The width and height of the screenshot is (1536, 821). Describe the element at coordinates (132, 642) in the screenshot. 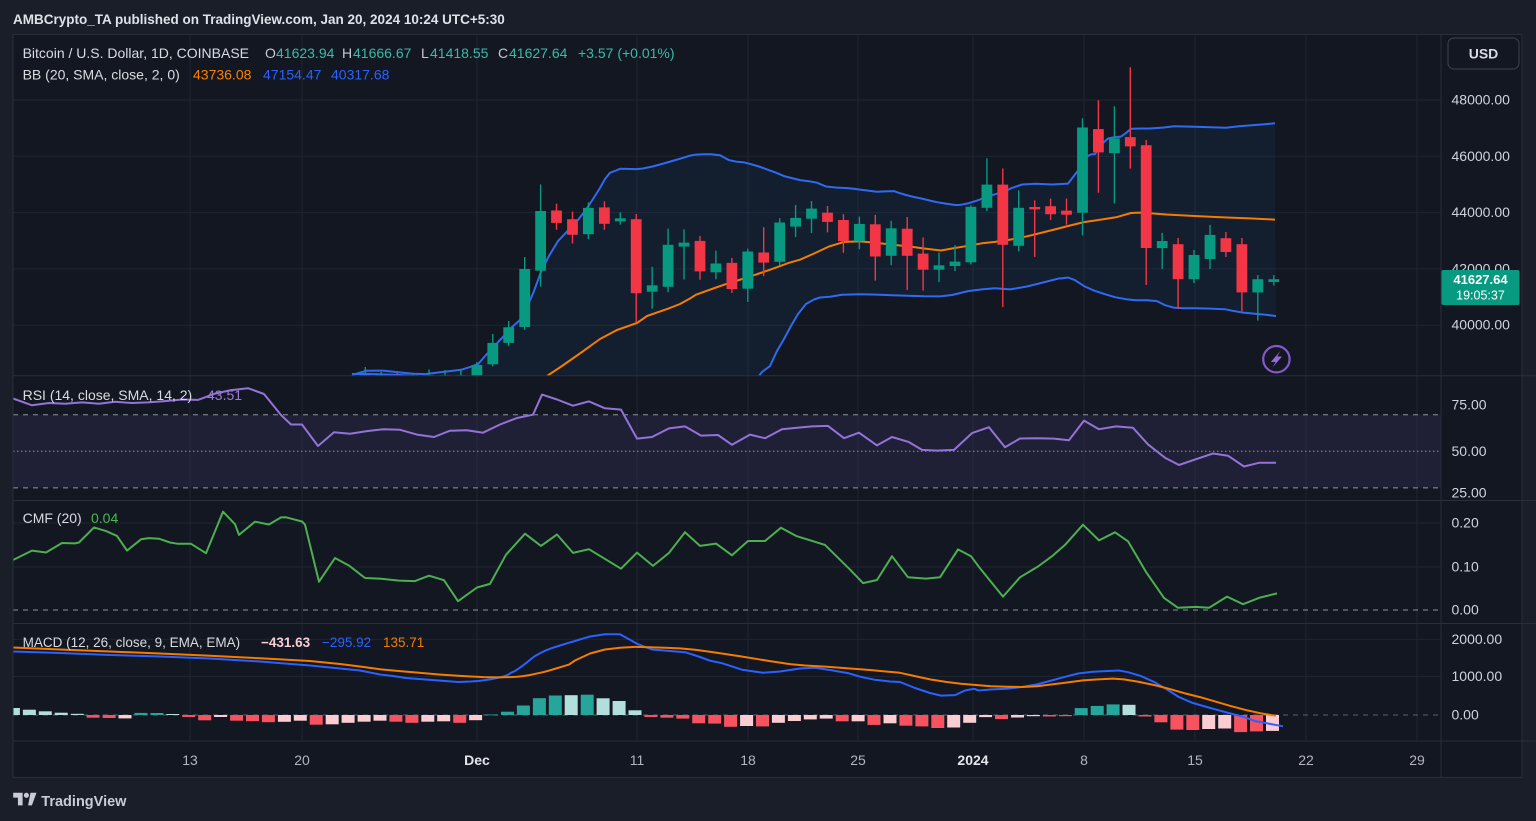

I see `svg-text:MACD (12, 26, close, 9, EMA, E: MACD (12, 26, close, 9, EMA, EMA)` at that location.